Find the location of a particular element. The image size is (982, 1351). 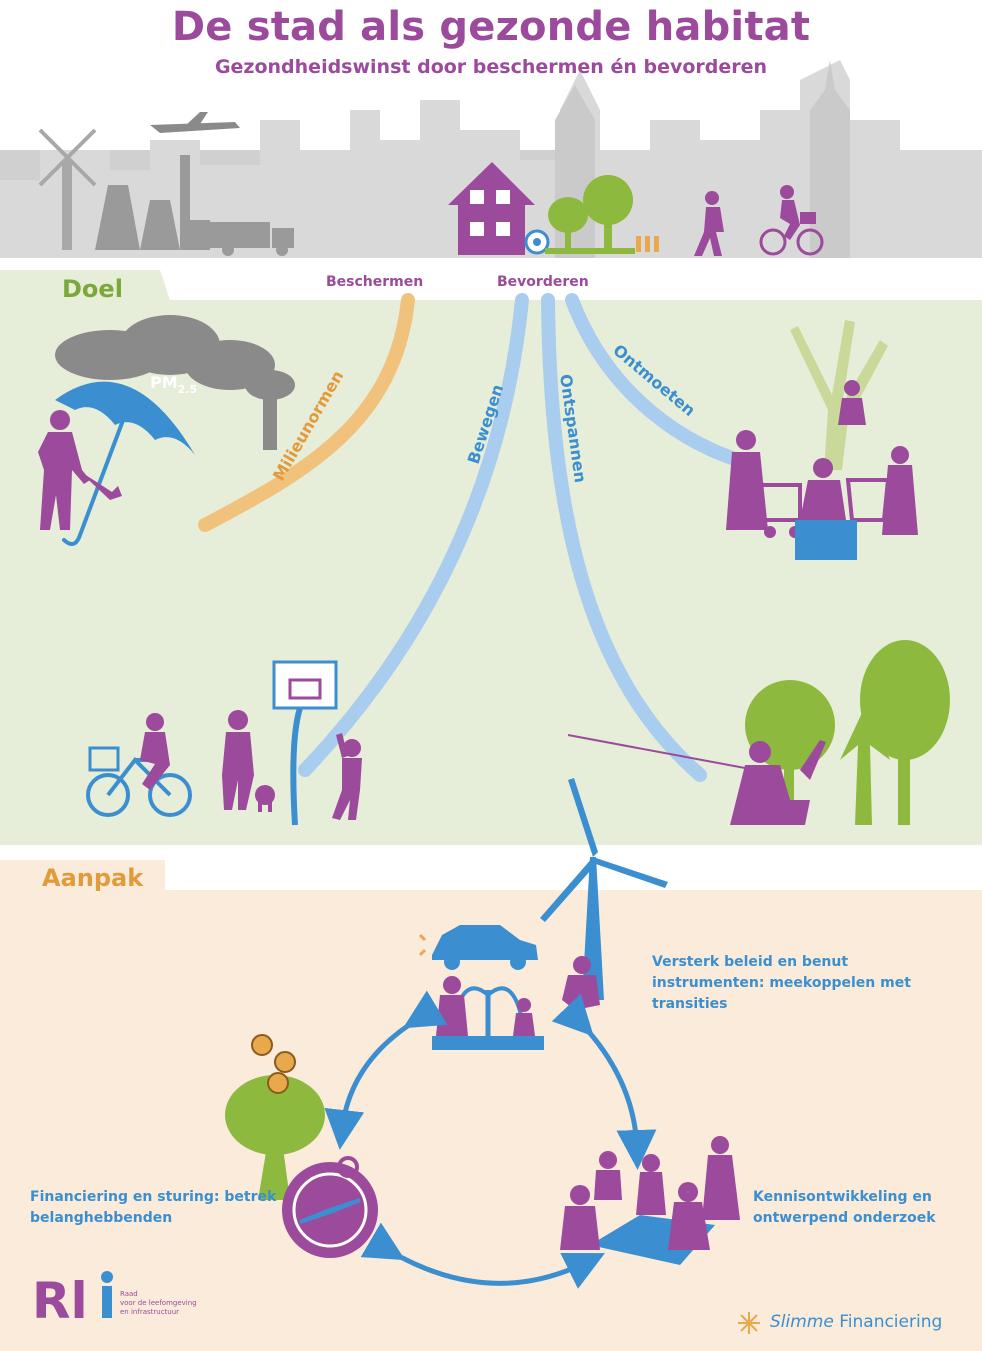

fisherman-figure is located at coordinates (696, 779).